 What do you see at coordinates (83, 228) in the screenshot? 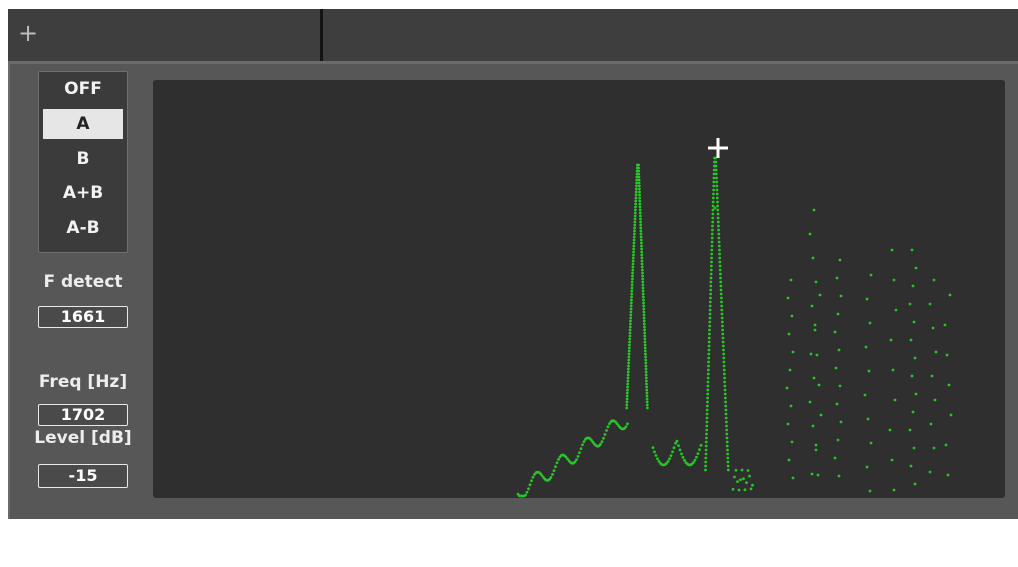
I see `mode-a-minus-b-button: A-B` at bounding box center [83, 228].